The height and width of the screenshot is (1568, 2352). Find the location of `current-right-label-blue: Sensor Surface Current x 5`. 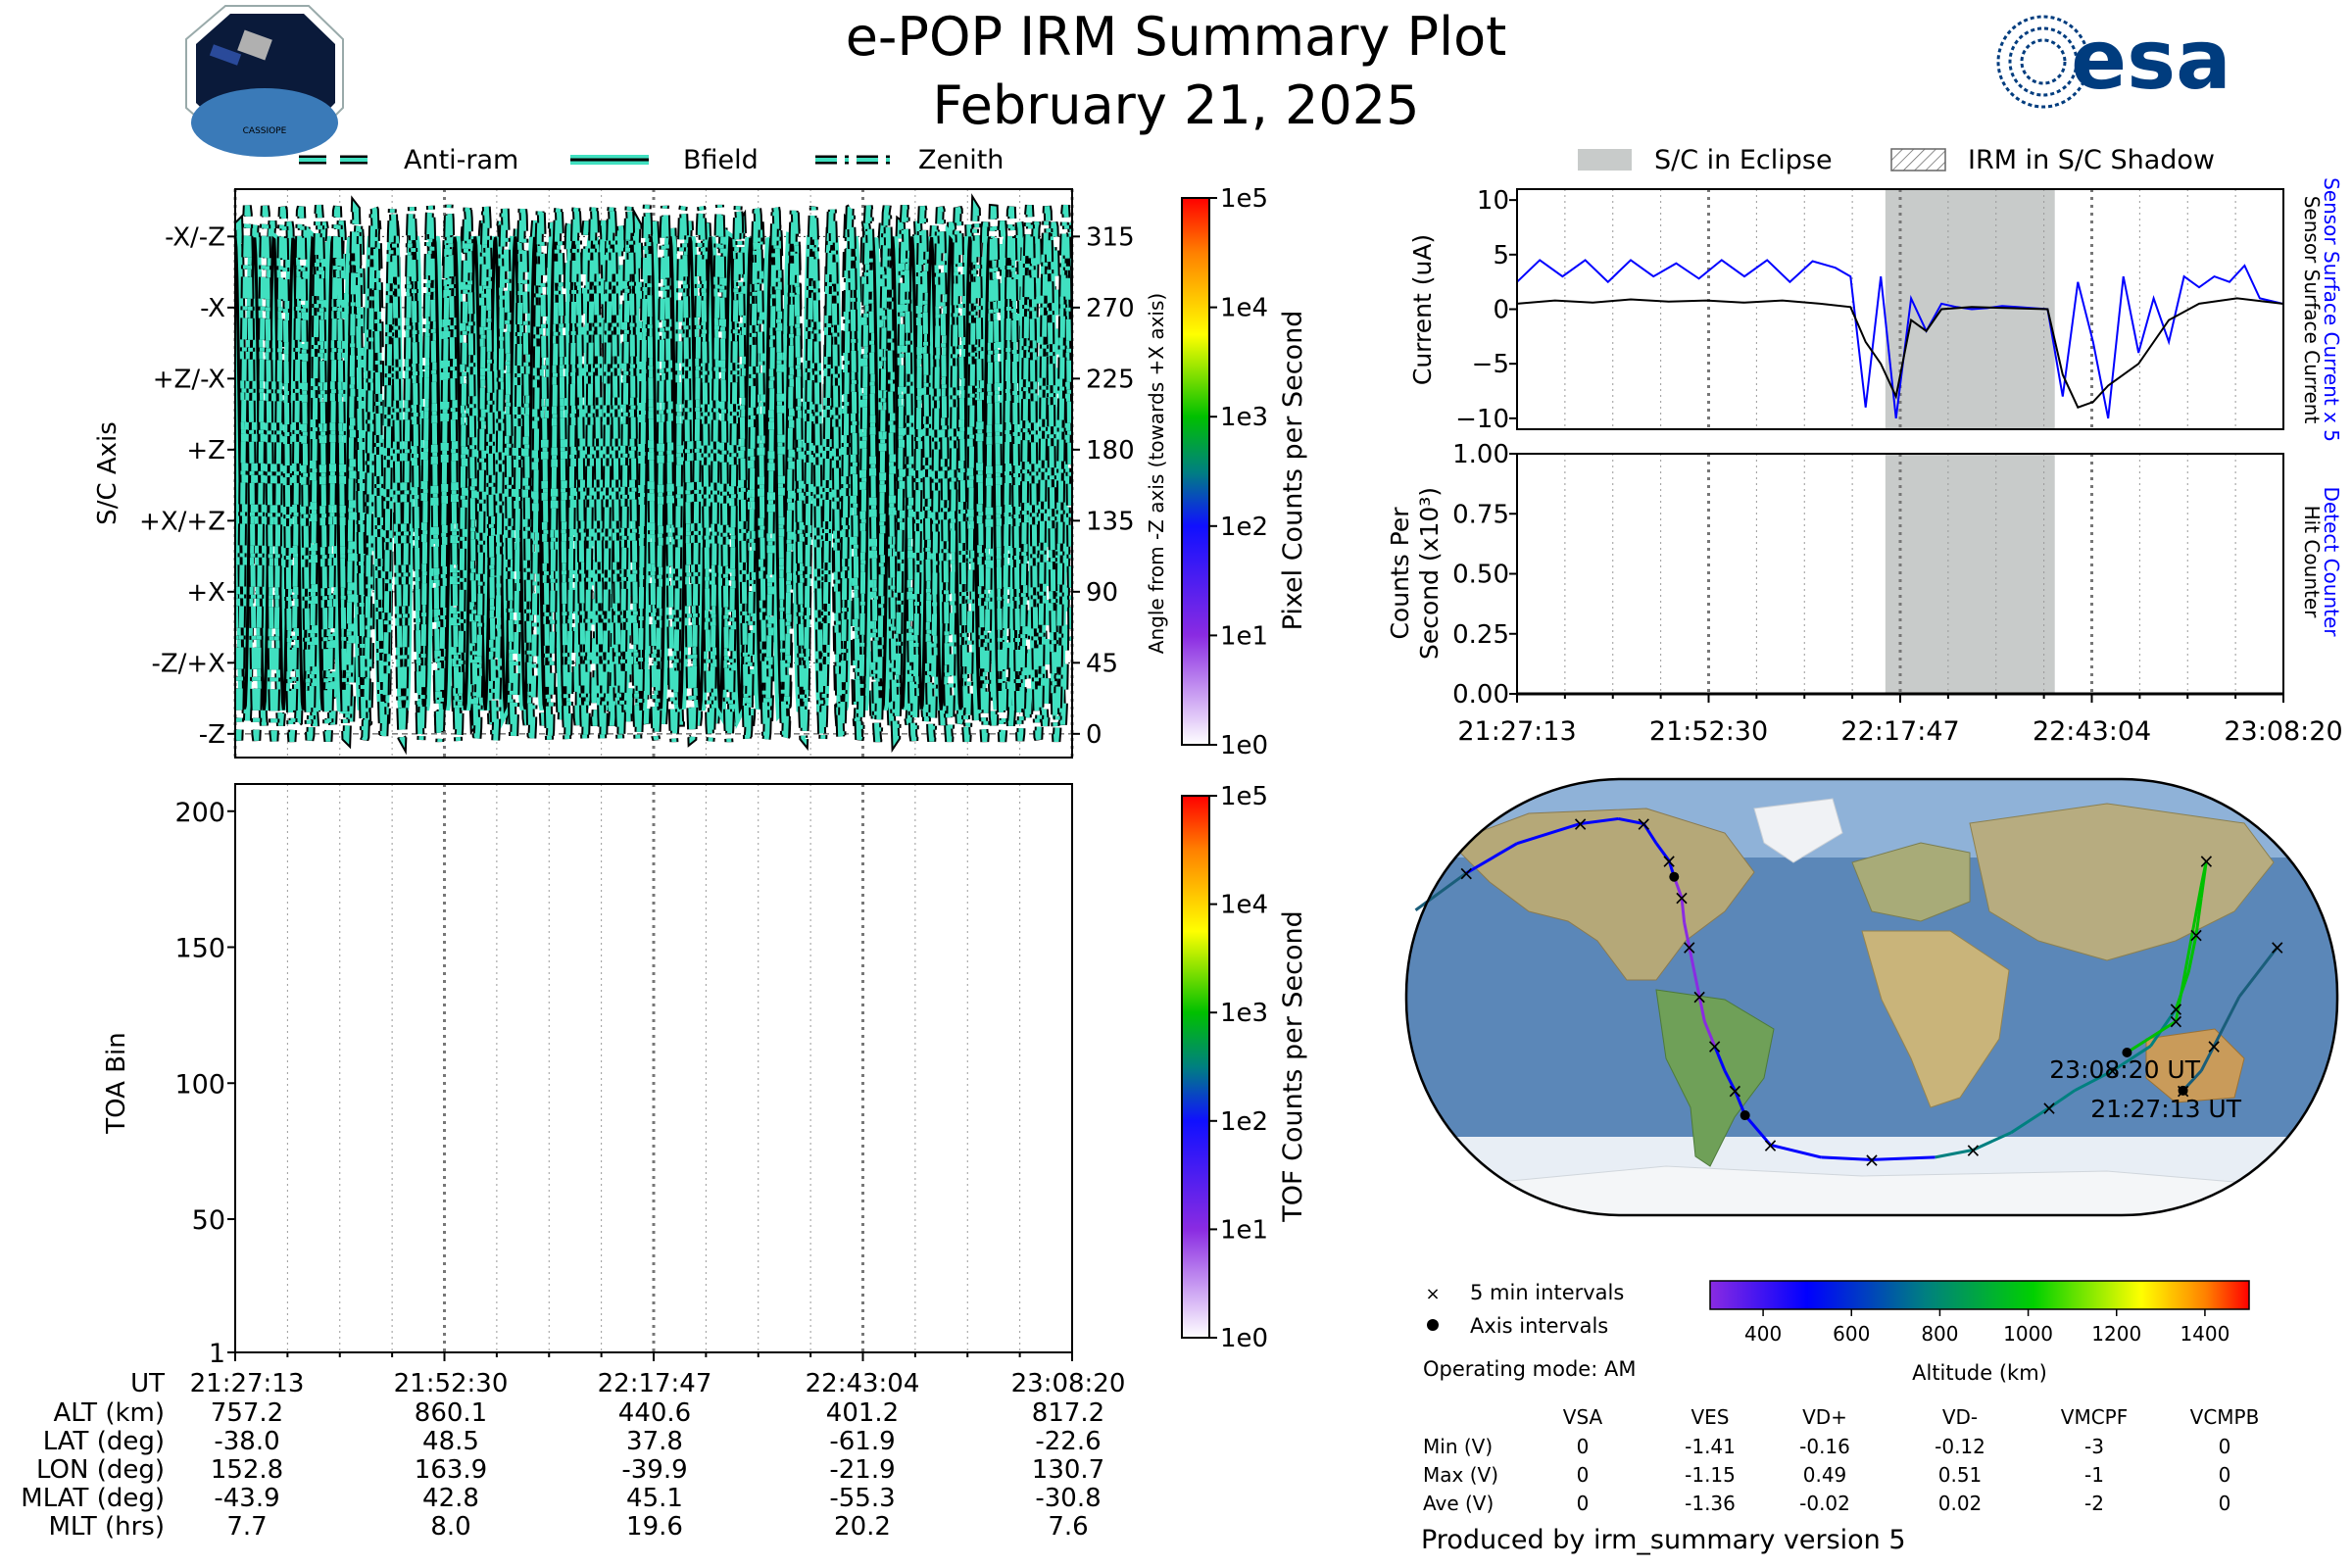

current-right-label-blue: Sensor Surface Current x 5 is located at coordinates (2331, 309).